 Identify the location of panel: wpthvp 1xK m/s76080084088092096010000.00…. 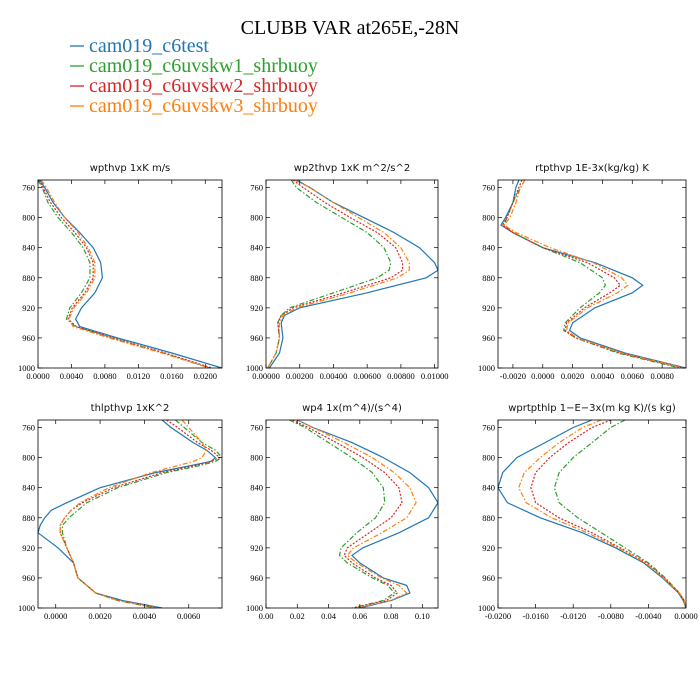
(120, 272).